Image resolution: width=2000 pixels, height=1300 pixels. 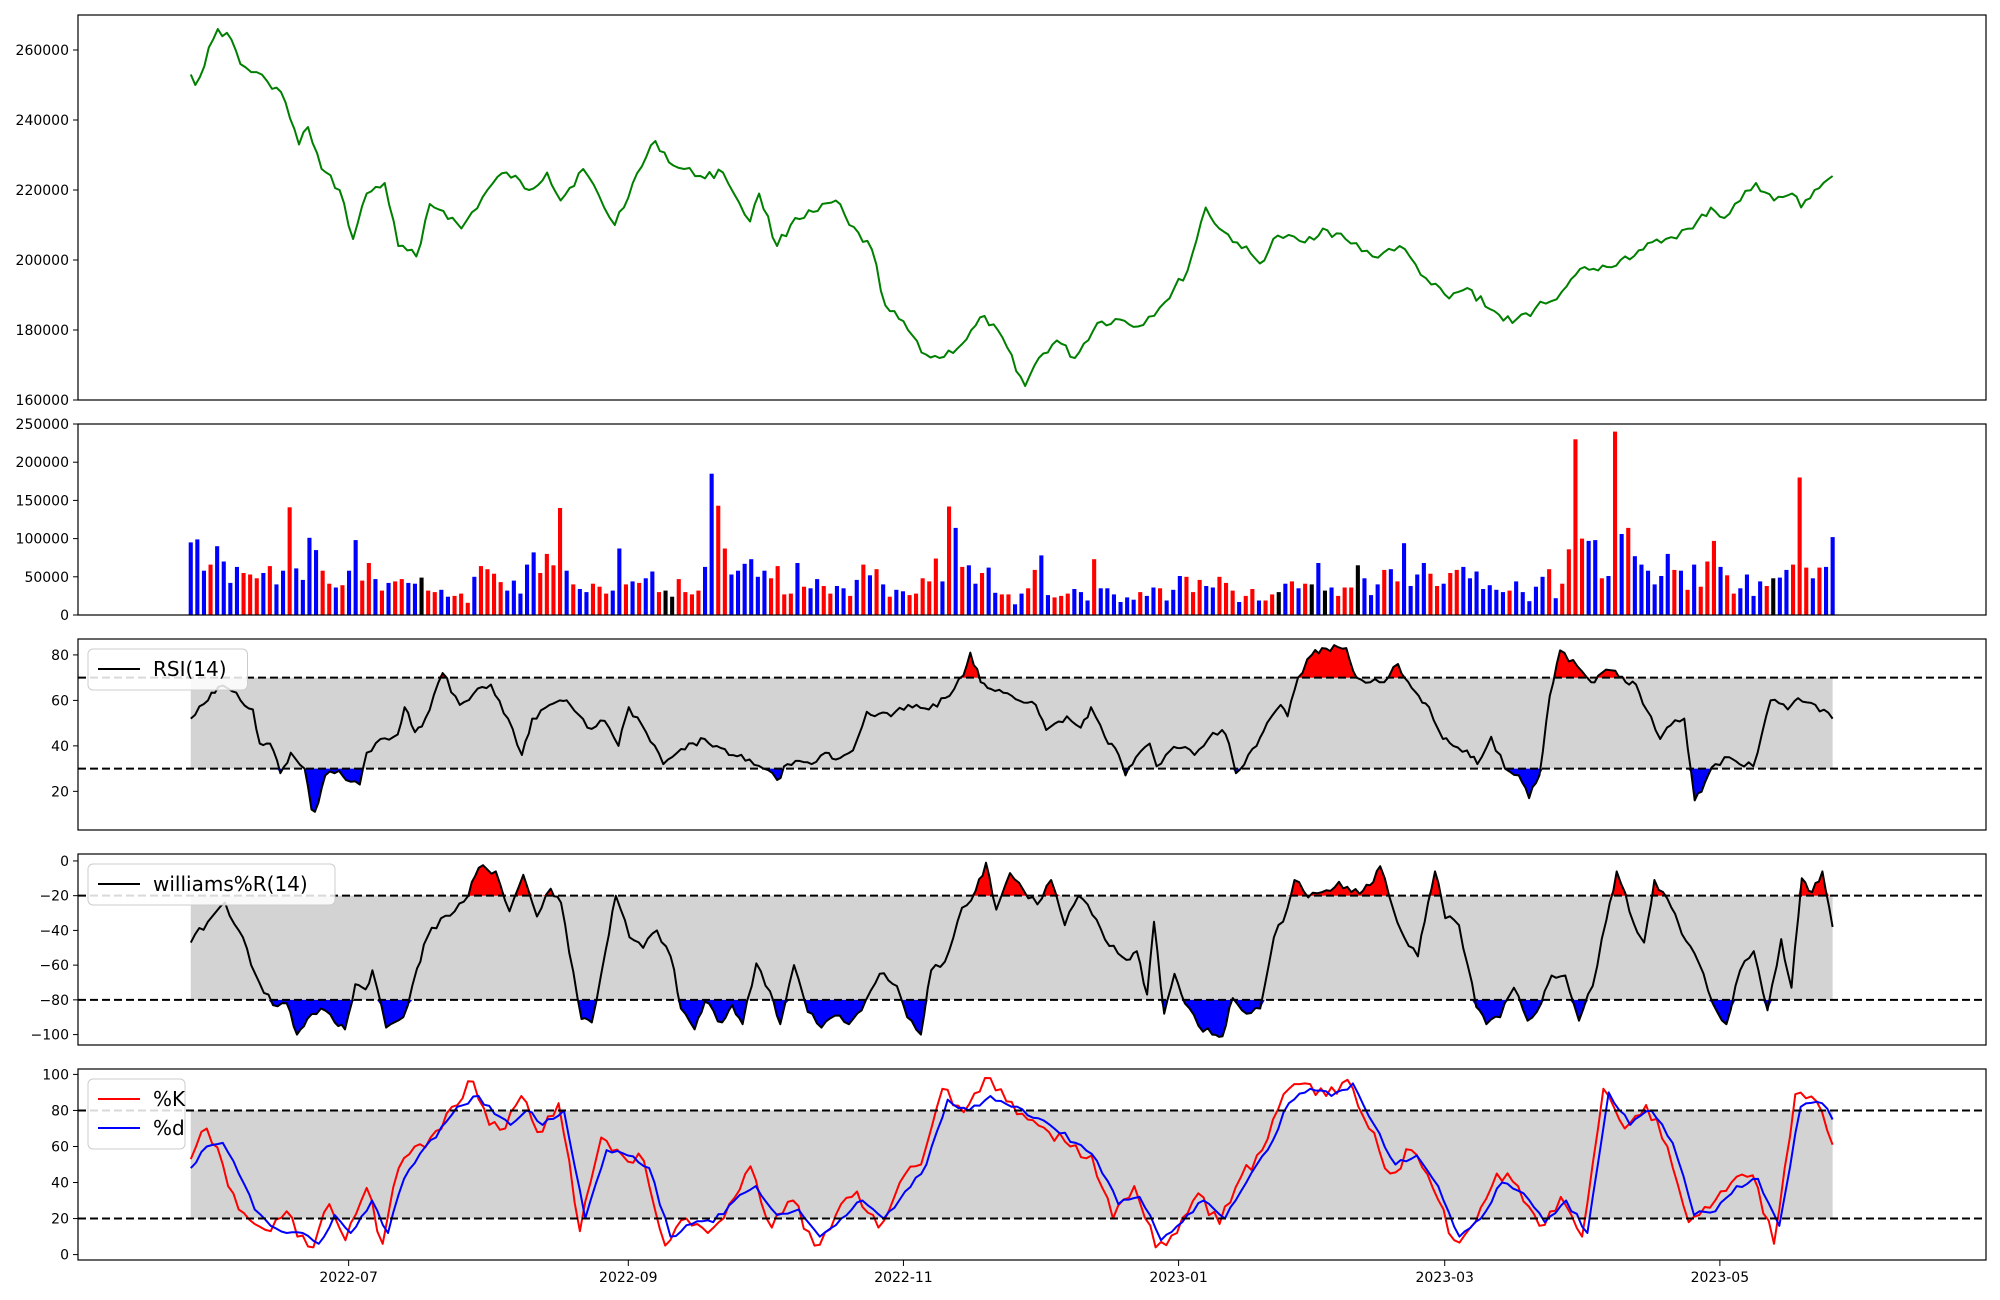 What do you see at coordinates (64, 1256) in the screenshot?
I see `stochastic-ytick-label: 0` at bounding box center [64, 1256].